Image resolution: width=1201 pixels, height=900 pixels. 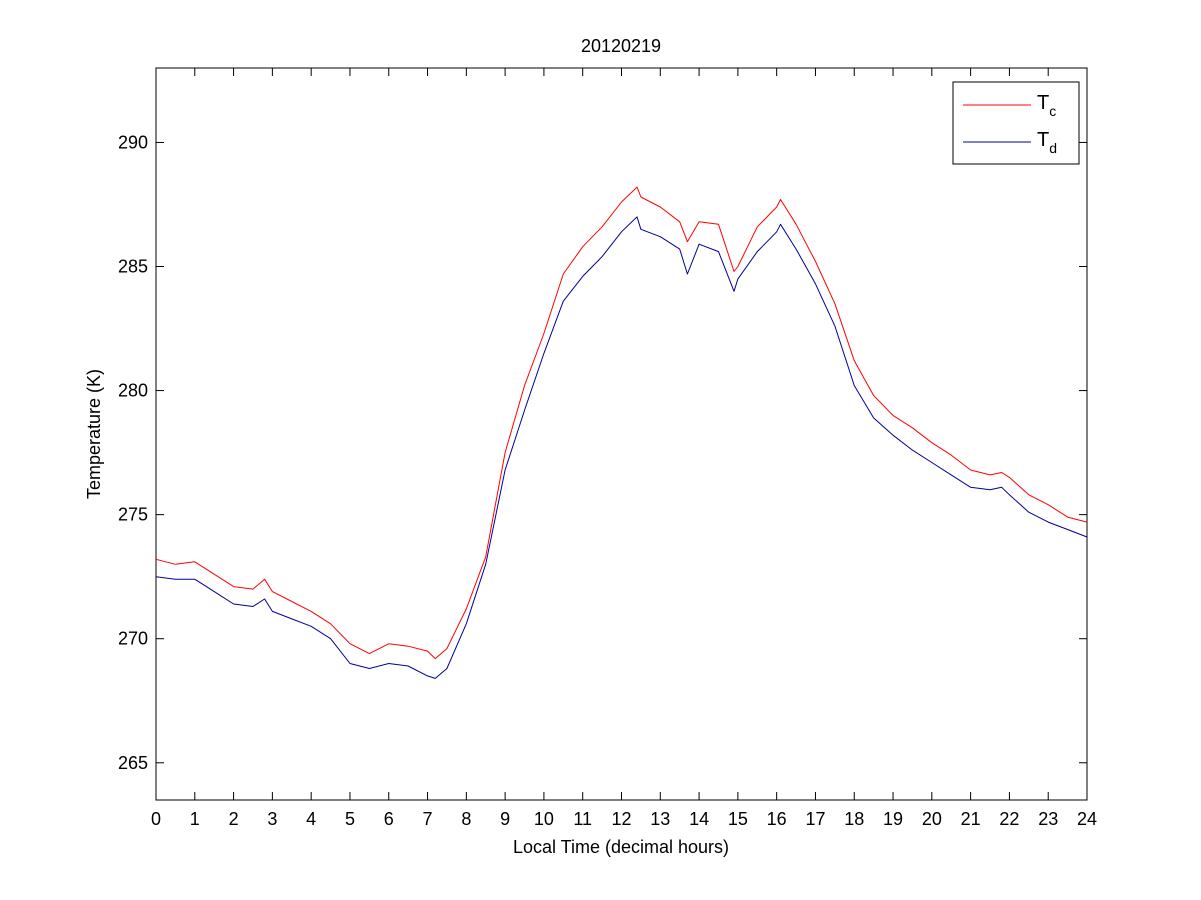 What do you see at coordinates (621, 46) in the screenshot?
I see `chart-title: 20120219` at bounding box center [621, 46].